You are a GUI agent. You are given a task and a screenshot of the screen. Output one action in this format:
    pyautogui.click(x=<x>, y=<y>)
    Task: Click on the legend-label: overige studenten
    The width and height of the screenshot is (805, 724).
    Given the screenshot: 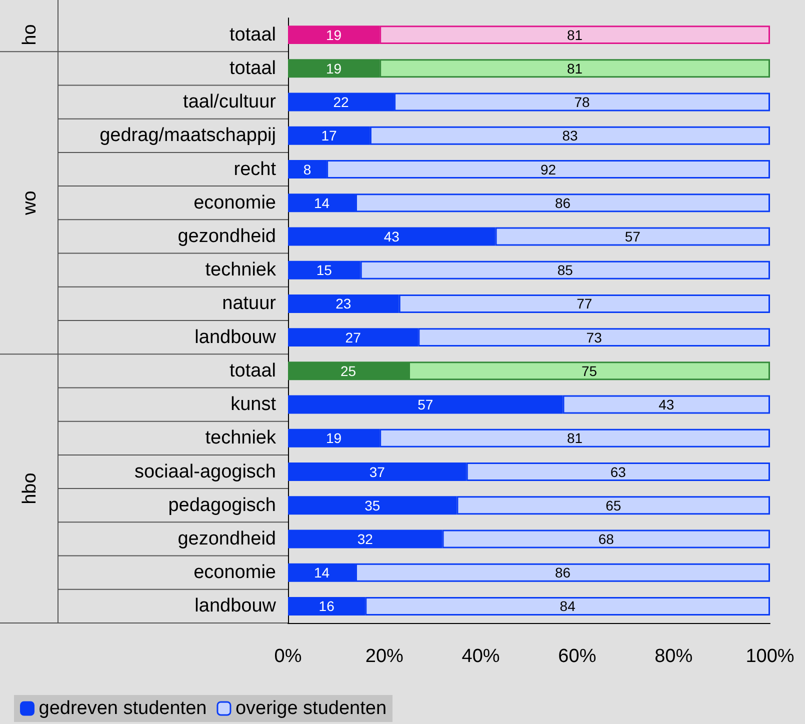 What is the action you would take?
    pyautogui.click(x=311, y=708)
    